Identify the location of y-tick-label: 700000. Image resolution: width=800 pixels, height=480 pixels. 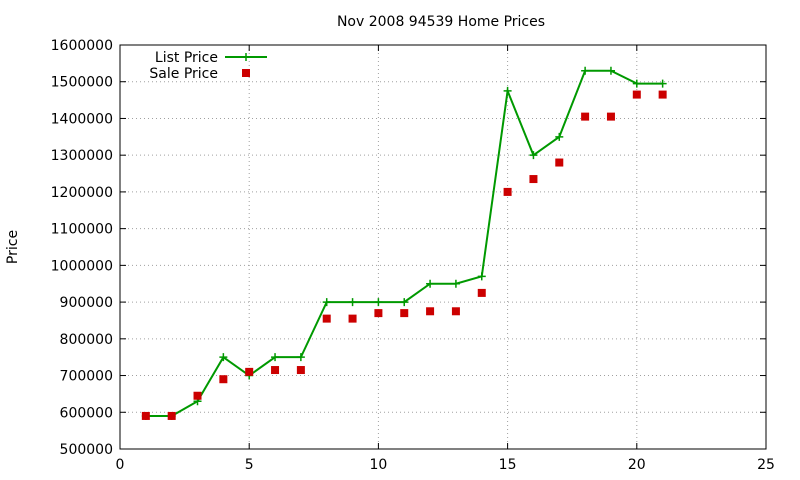
(86, 377).